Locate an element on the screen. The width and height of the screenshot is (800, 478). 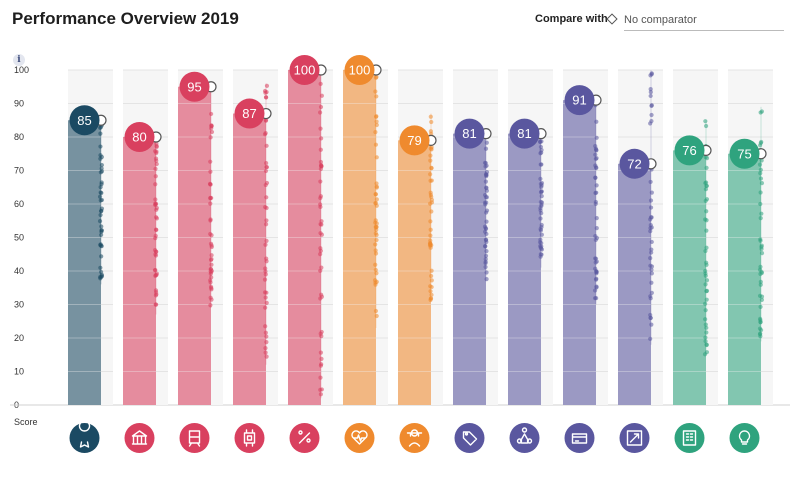
compare-label: Compare with is located at coordinates (571, 19).